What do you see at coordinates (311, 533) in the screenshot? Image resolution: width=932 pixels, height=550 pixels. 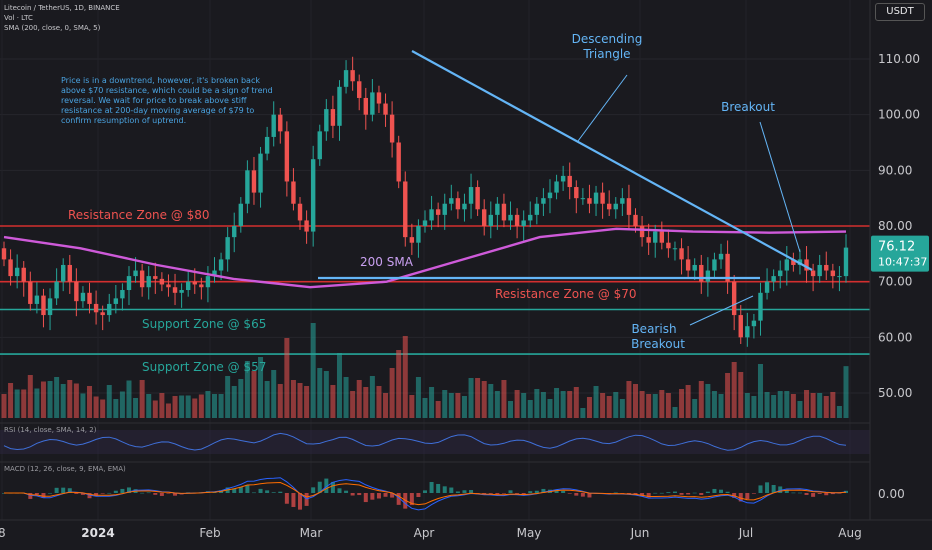 I see `time-tick-label: Mar` at bounding box center [311, 533].